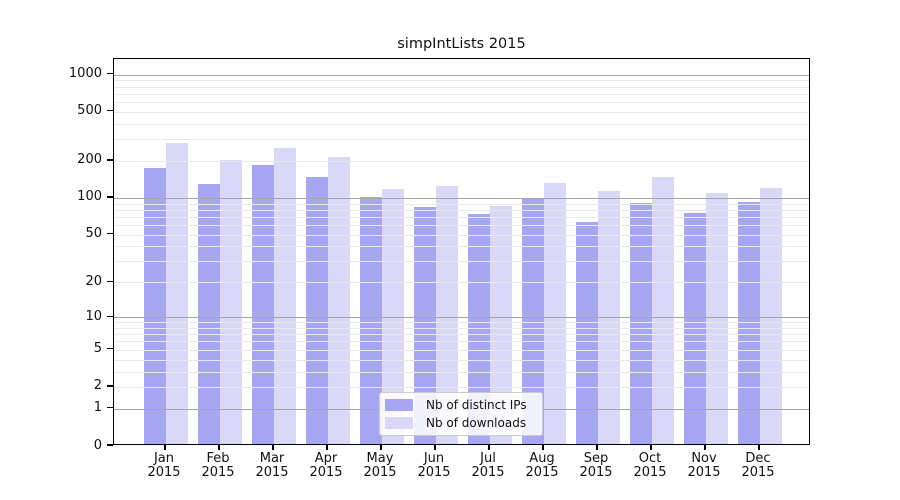 This screenshot has height=500, width=900. What do you see at coordinates (663, 310) in the screenshot?
I see `bar-downloads-oct` at bounding box center [663, 310].